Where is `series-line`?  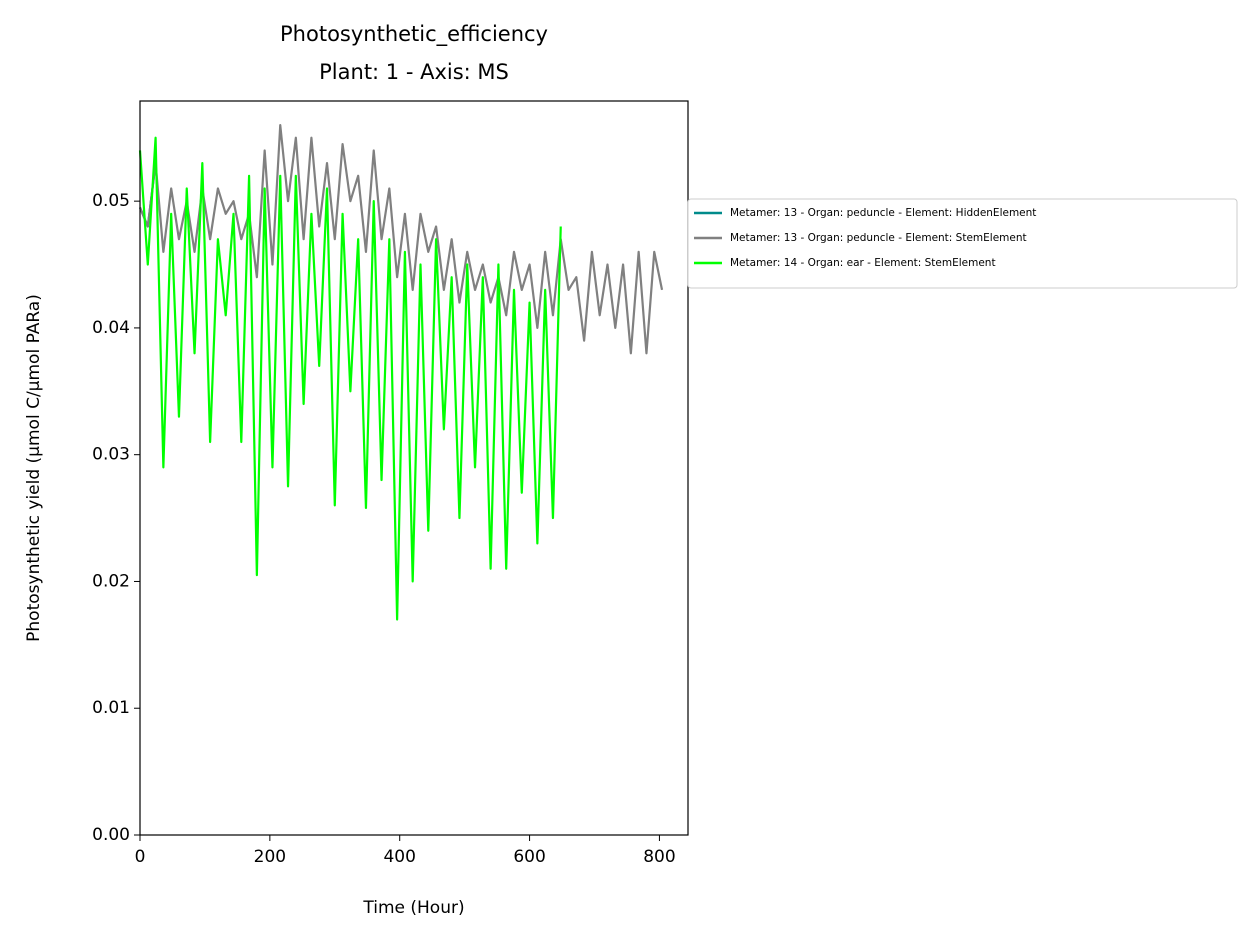 series-line is located at coordinates (401, 239).